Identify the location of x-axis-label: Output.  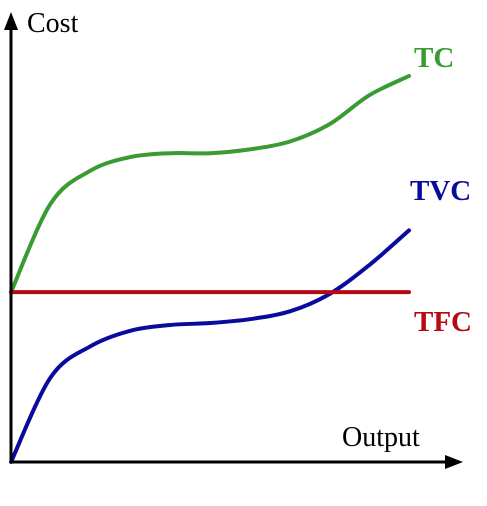
(381, 437).